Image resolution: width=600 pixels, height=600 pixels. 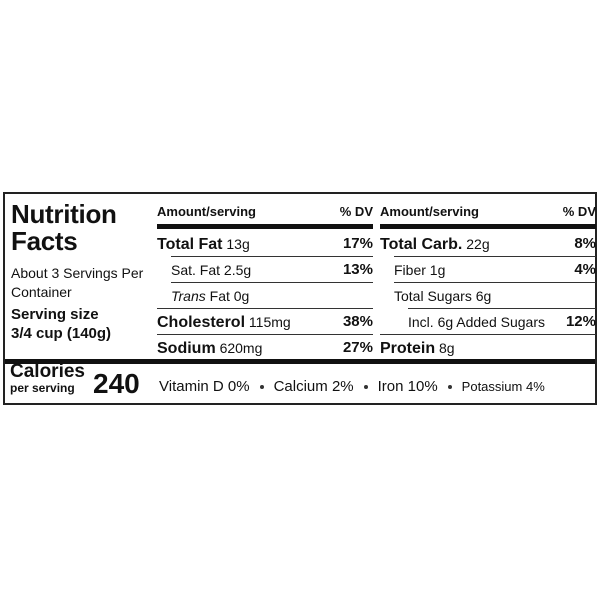 What do you see at coordinates (265, 348) in the screenshot?
I see `nutrient-row: Sodium 620mg 27%` at bounding box center [265, 348].